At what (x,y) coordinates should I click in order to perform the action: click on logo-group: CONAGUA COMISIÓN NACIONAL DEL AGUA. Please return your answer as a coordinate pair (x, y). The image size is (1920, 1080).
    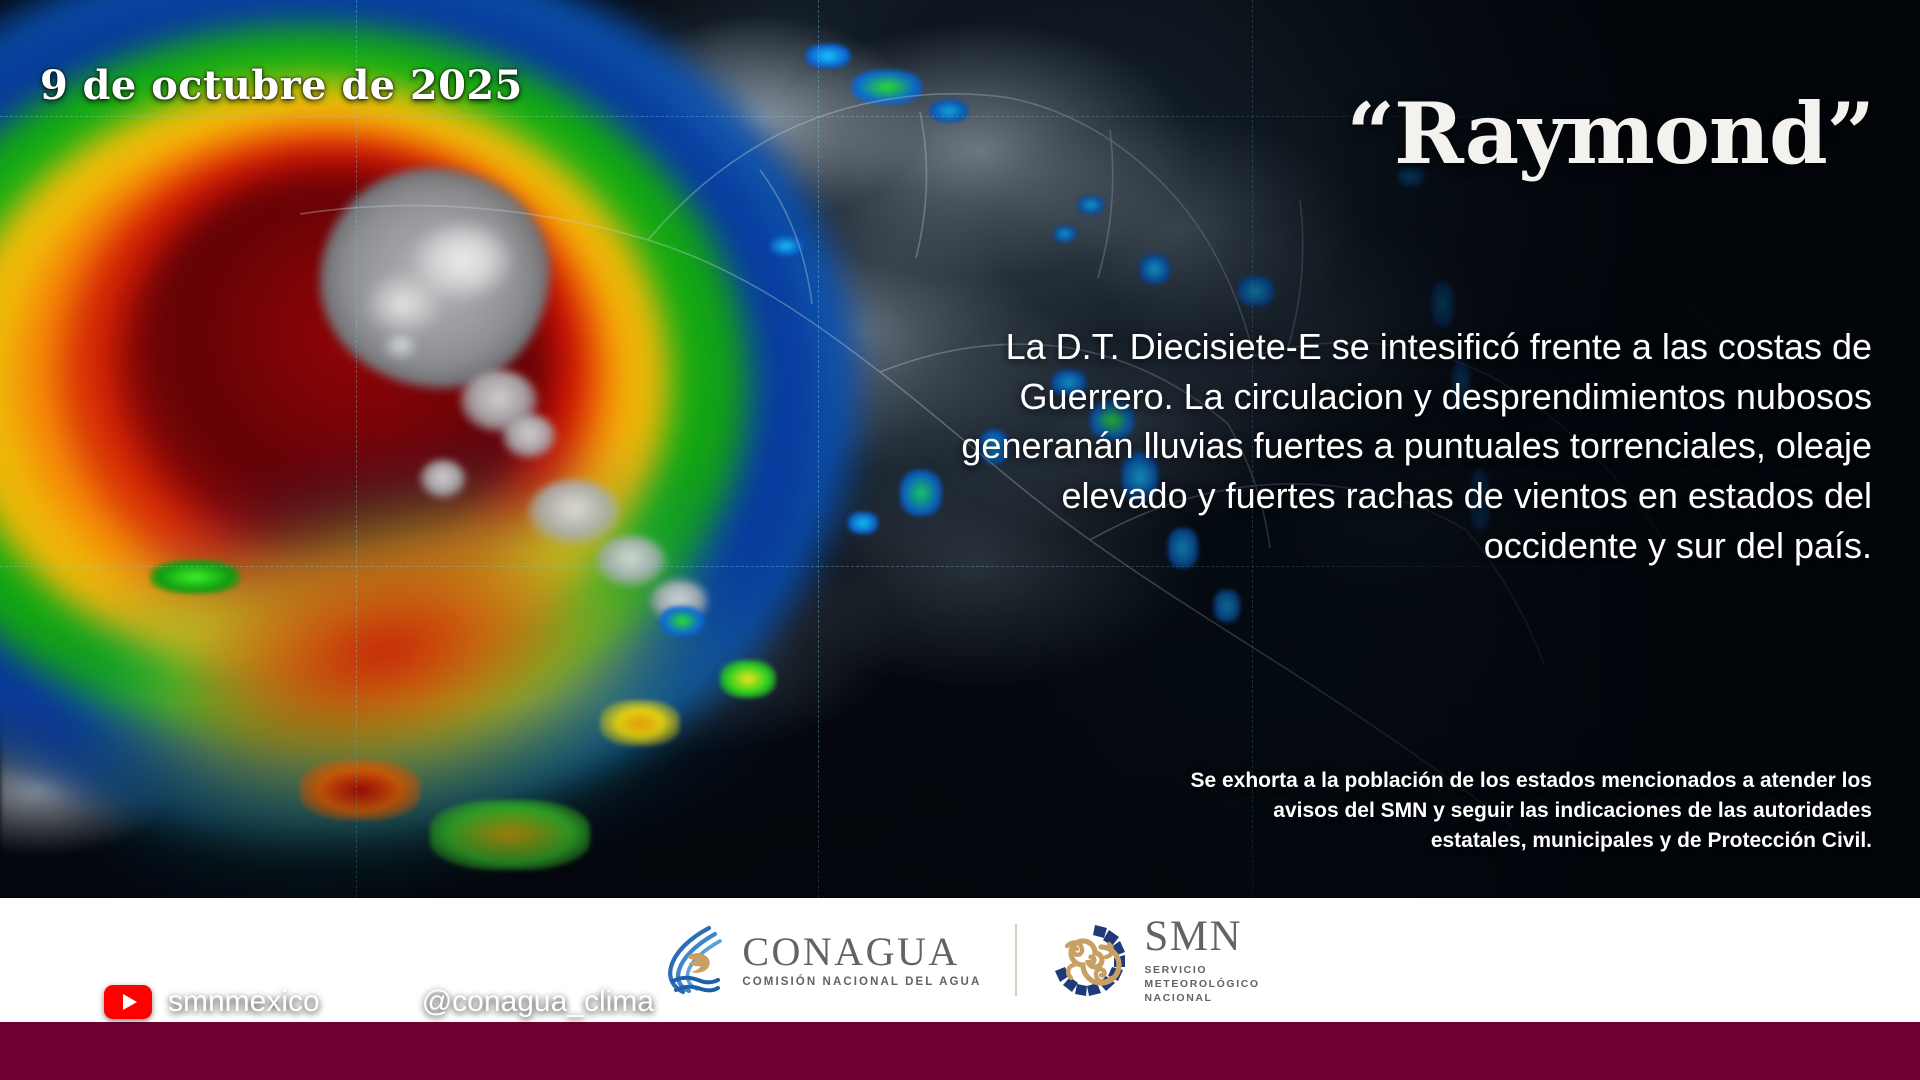
    Looking at the image, I should click on (959, 960).